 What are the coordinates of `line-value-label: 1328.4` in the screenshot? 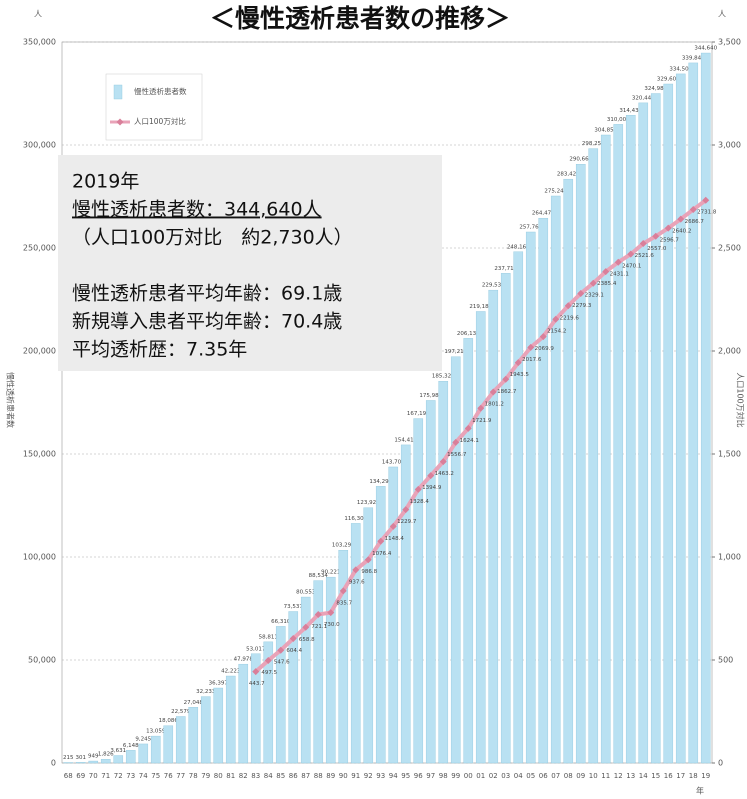 It's located at (420, 502).